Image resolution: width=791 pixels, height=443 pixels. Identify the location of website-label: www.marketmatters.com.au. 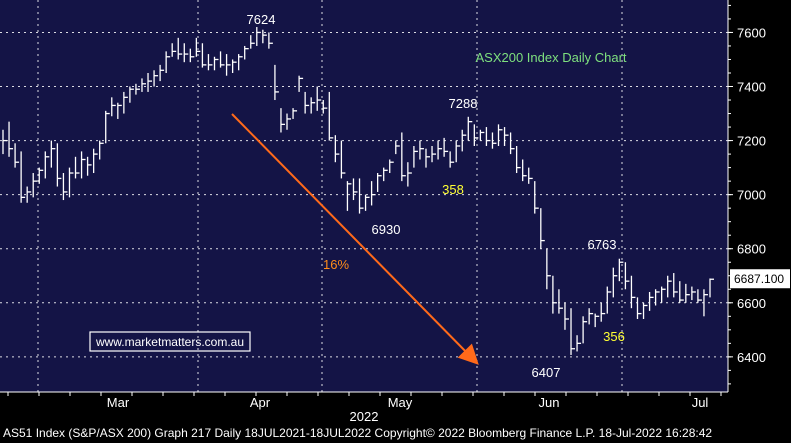
(169, 342).